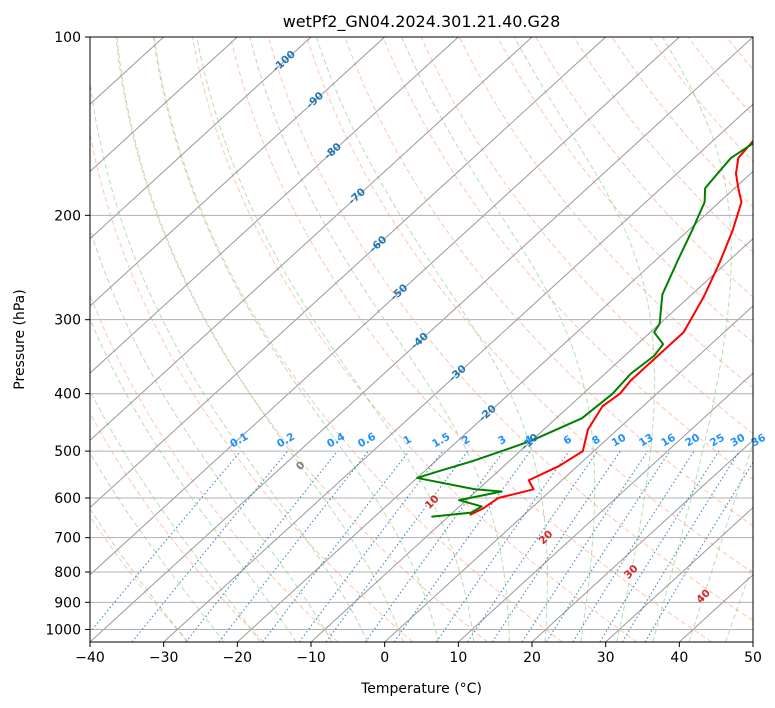 This screenshot has height=708, width=775. Describe the element at coordinates (90, 658) in the screenshot. I see `x-tick-label: −40` at that location.